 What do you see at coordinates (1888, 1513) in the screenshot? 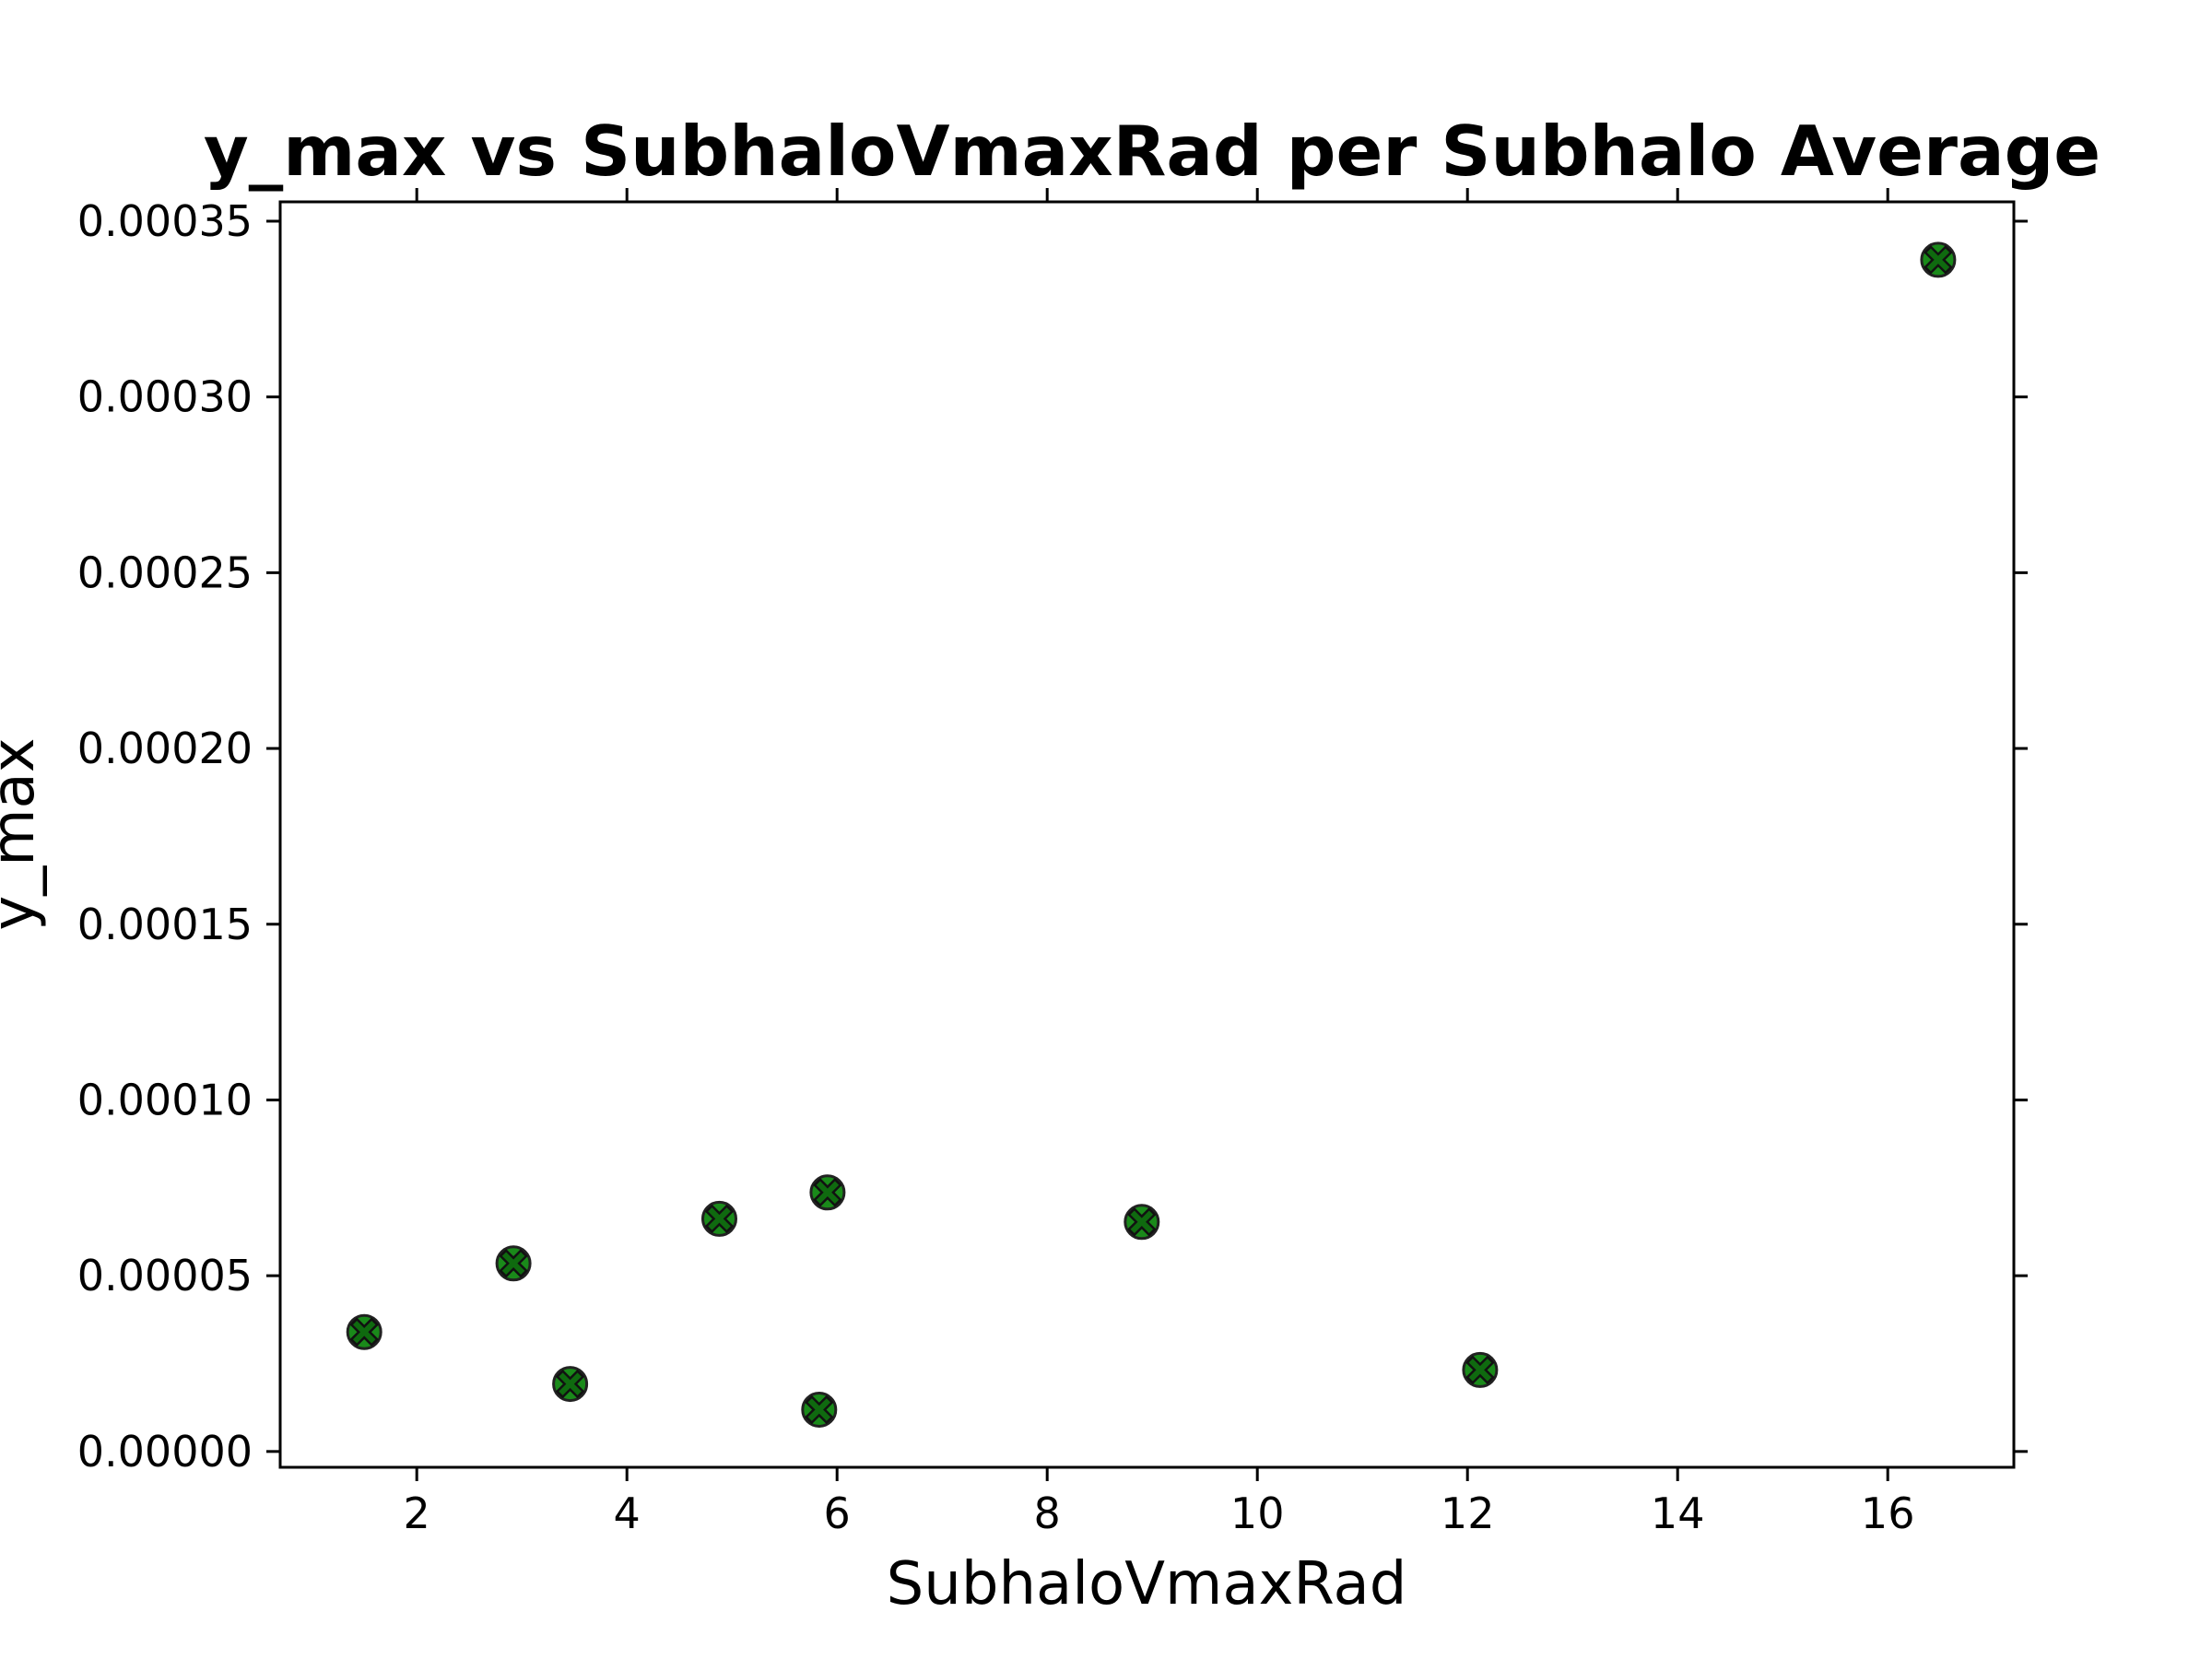
I see `x-tick-label: 16` at bounding box center [1888, 1513].